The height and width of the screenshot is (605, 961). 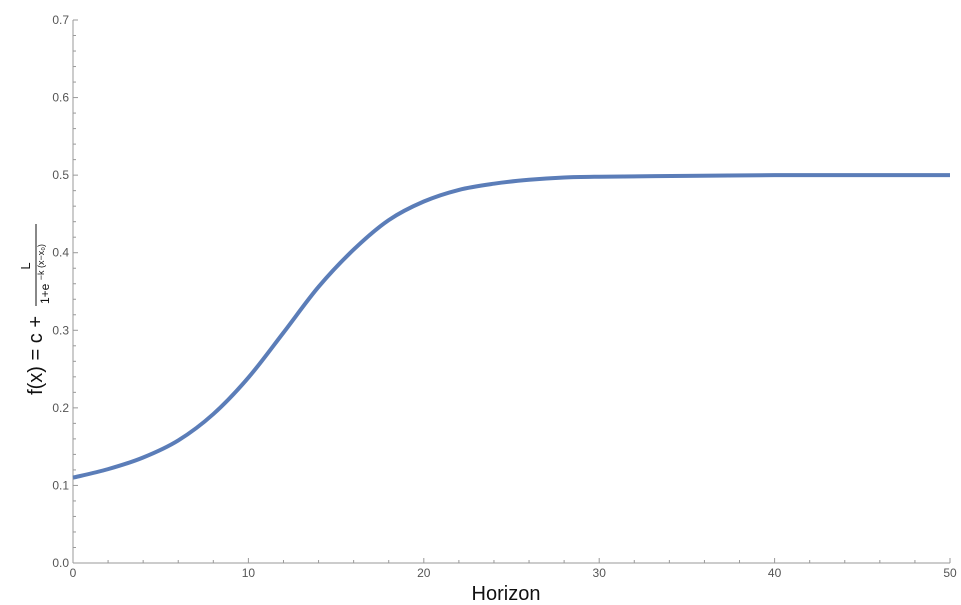 I want to click on x-tick-label: 50, so click(x=950, y=573).